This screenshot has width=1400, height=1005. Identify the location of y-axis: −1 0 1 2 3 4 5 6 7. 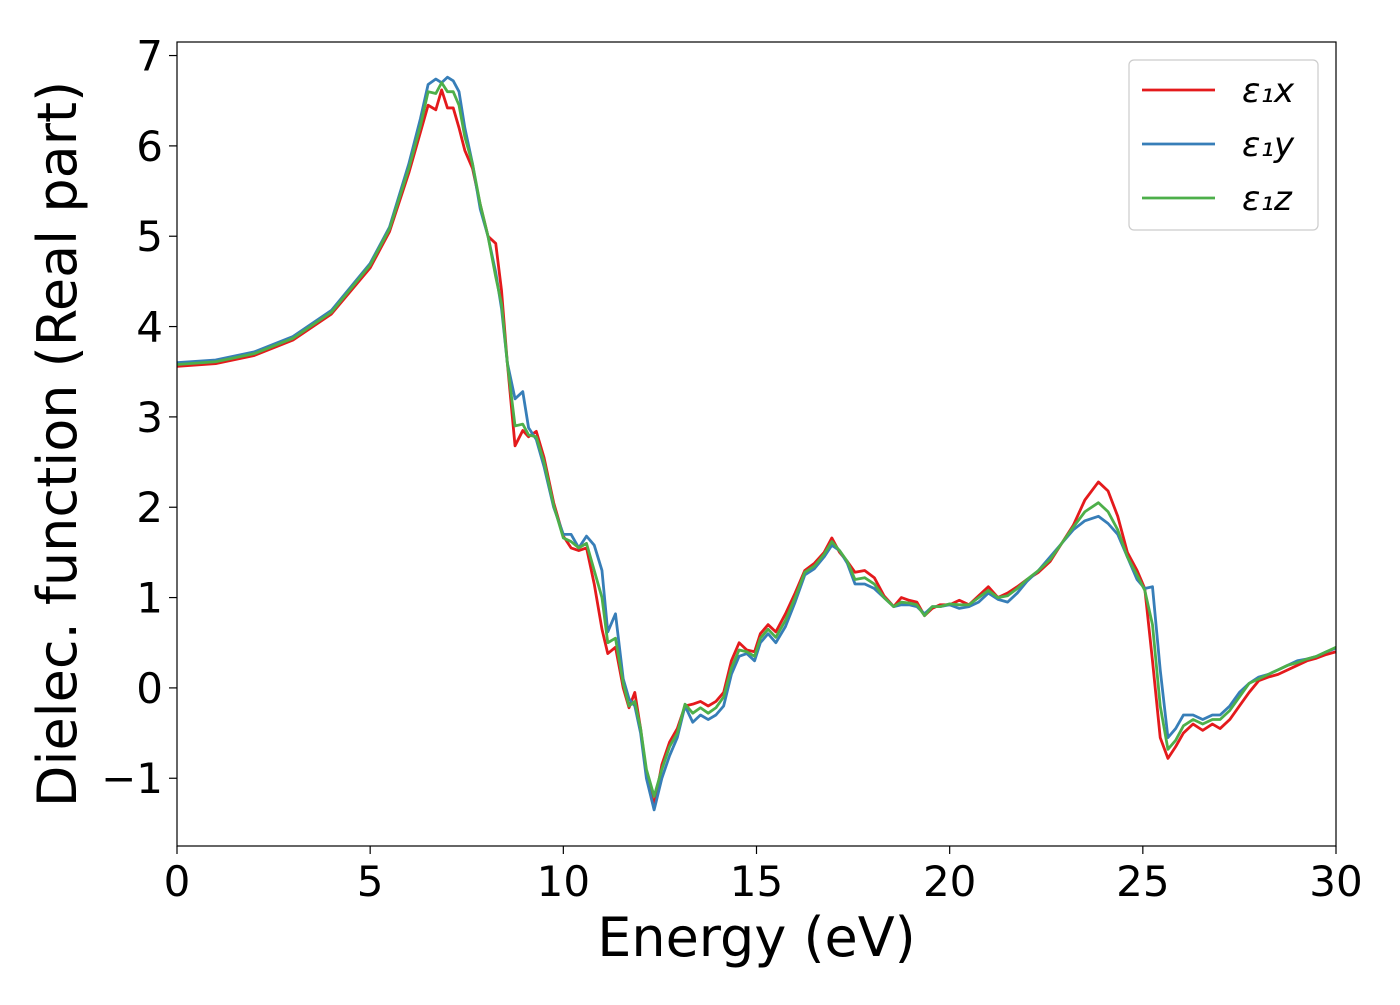
(139, 417).